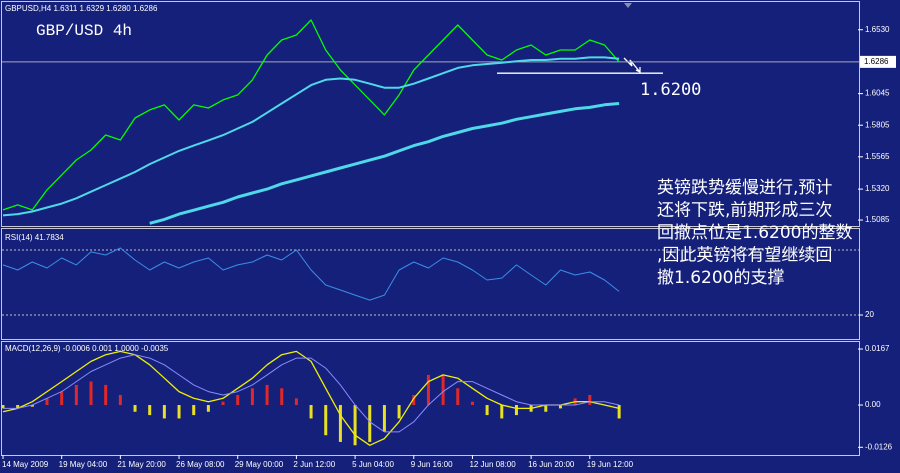  What do you see at coordinates (877, 124) in the screenshot?
I see `y-tick-label: 1.5805` at bounding box center [877, 124].